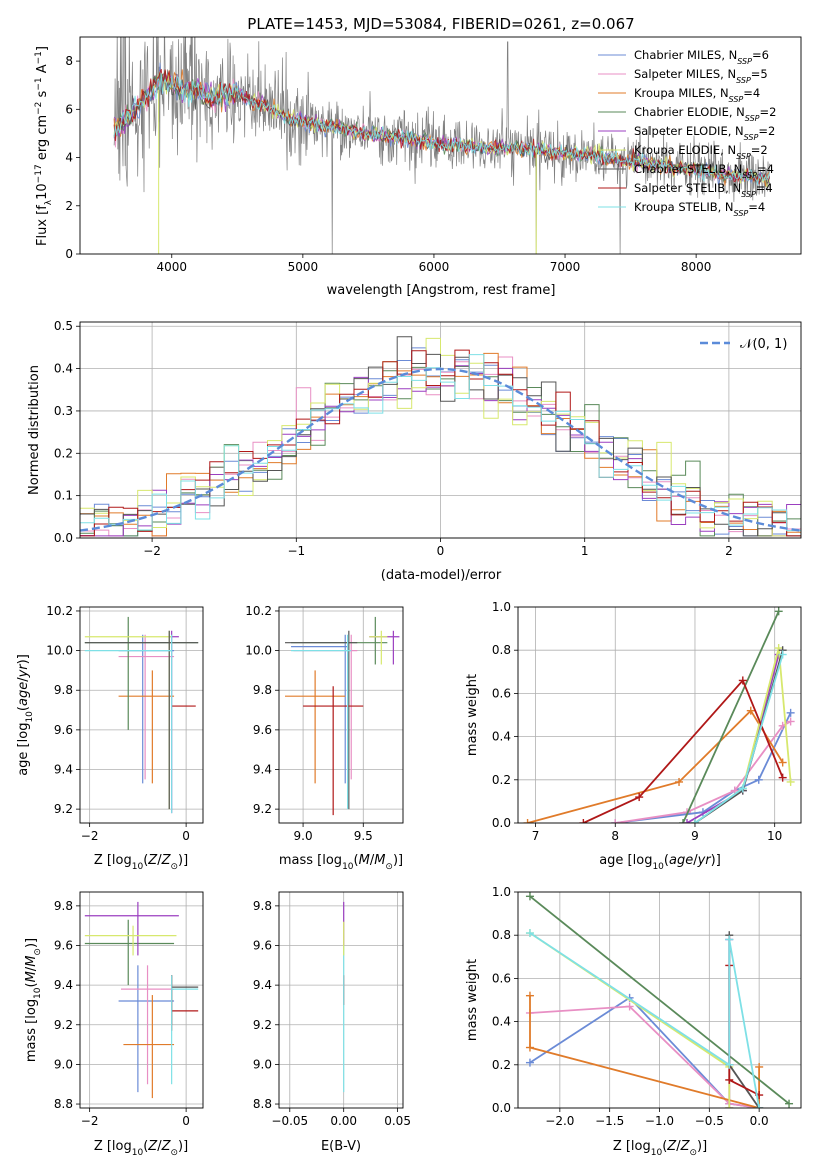 The height and width of the screenshot is (1170, 819). I want to click on y-tick-label: 0.5, so click(63, 326).